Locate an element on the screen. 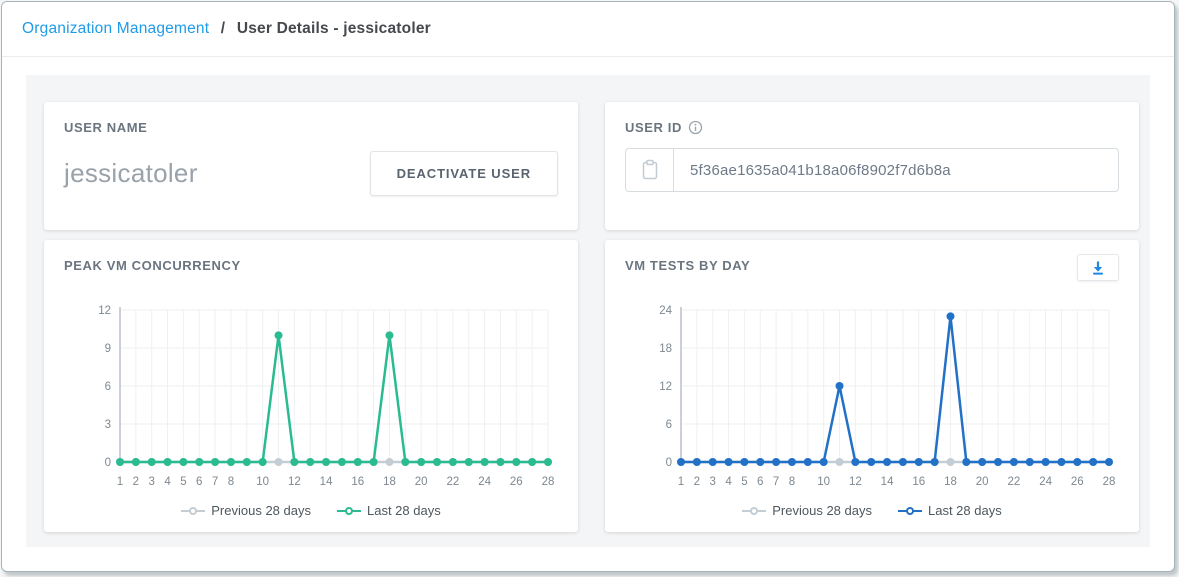  info-icon is located at coordinates (695, 127).